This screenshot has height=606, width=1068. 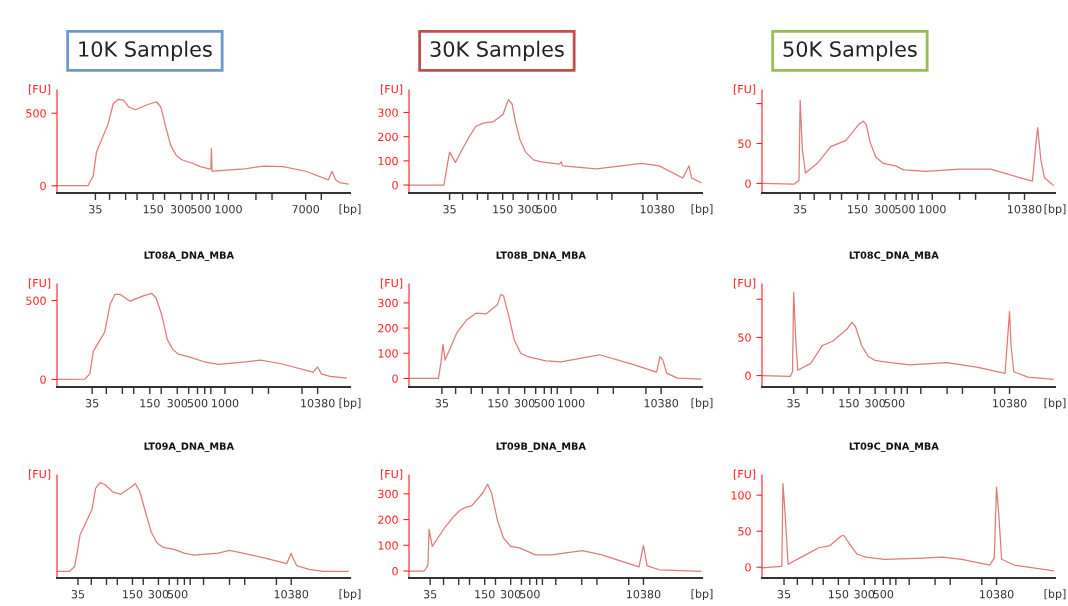 What do you see at coordinates (541, 447) in the screenshot?
I see `chart-title: LT09B_DNA_MBA` at bounding box center [541, 447].